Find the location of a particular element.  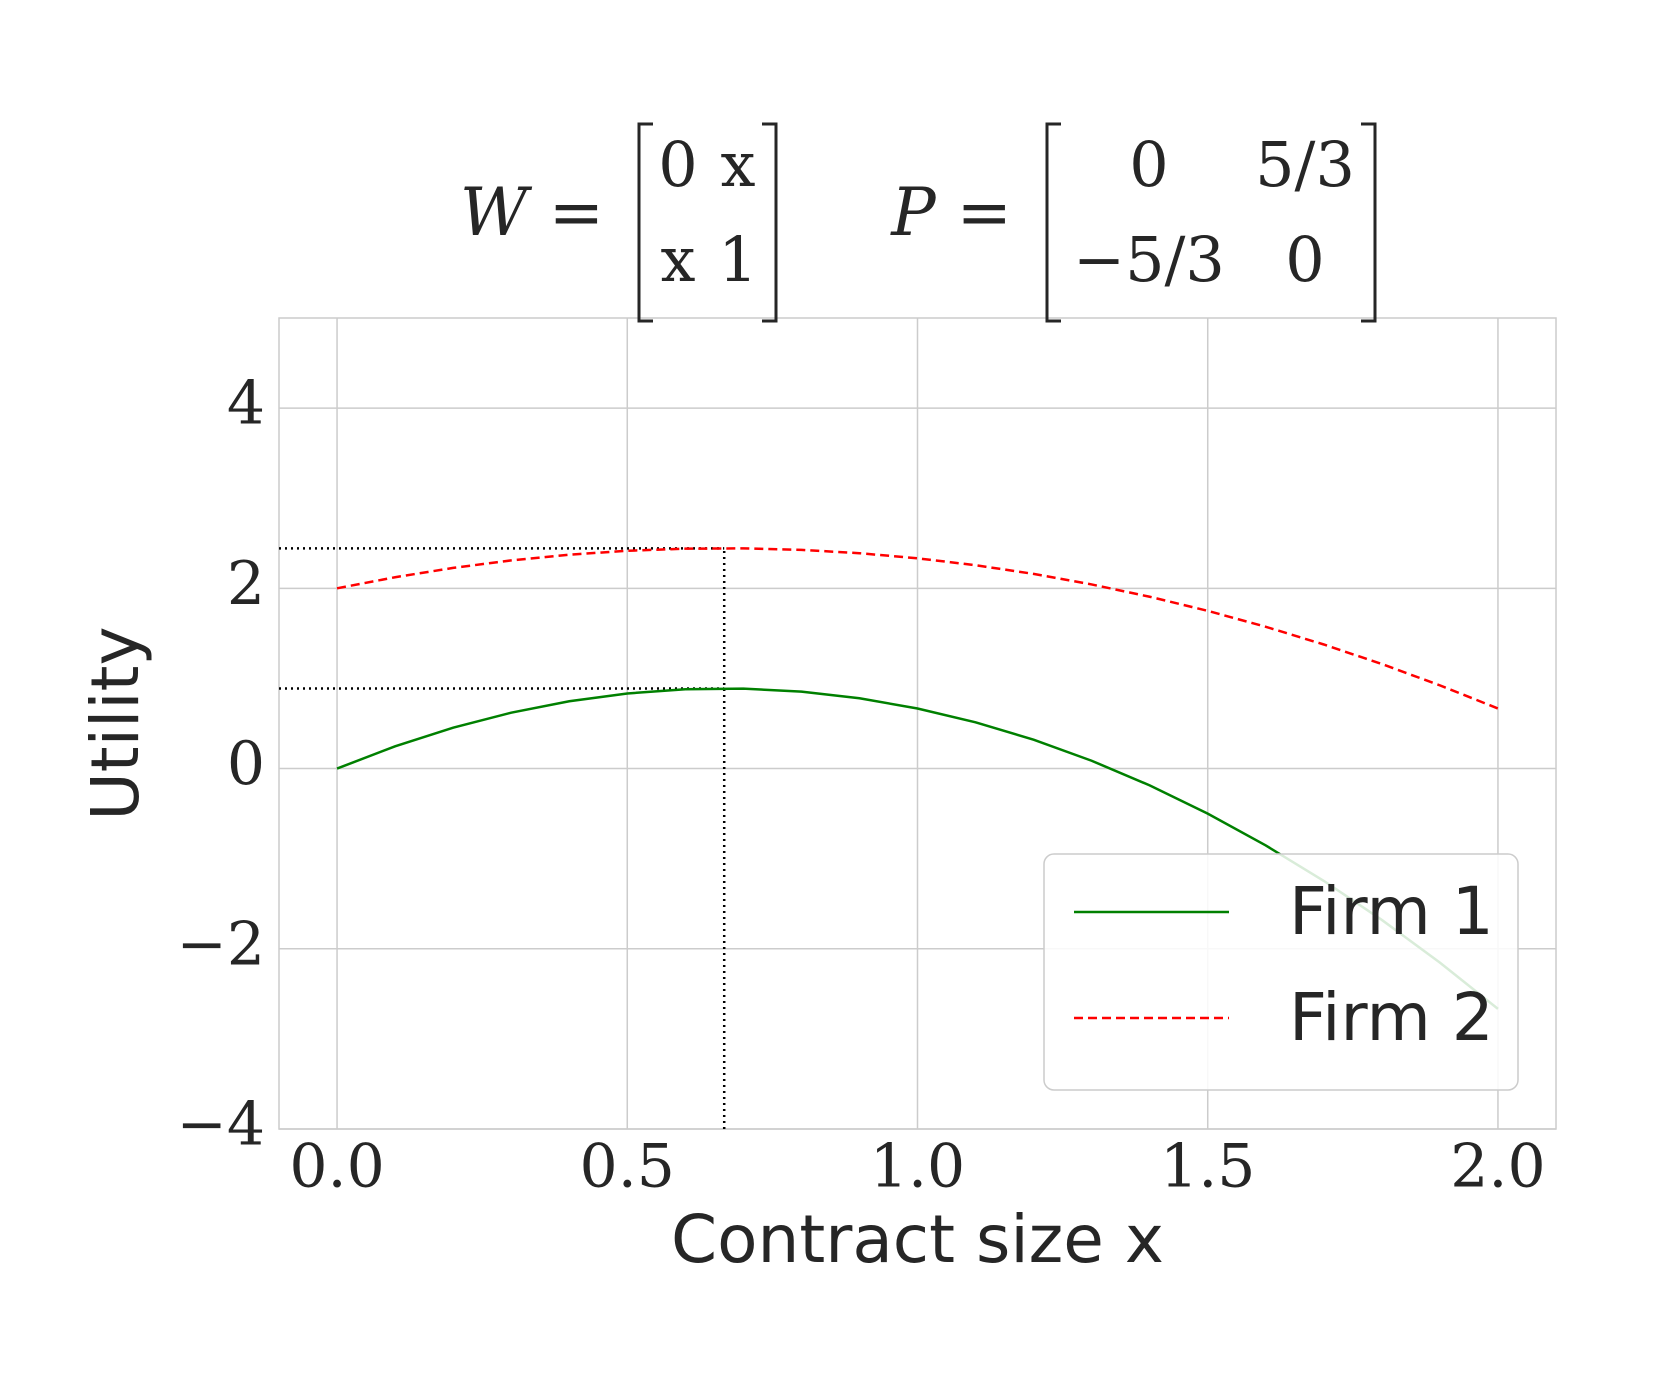

y-tick-label: −2 is located at coordinates (221, 944).